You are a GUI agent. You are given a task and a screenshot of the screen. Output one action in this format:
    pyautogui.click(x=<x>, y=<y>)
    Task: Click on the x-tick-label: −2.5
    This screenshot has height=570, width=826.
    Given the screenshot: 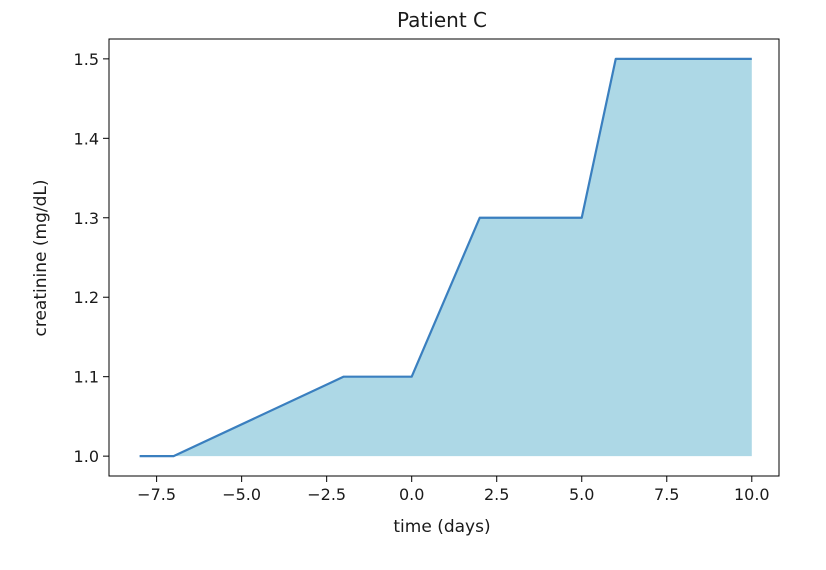 What is the action you would take?
    pyautogui.click(x=326, y=494)
    